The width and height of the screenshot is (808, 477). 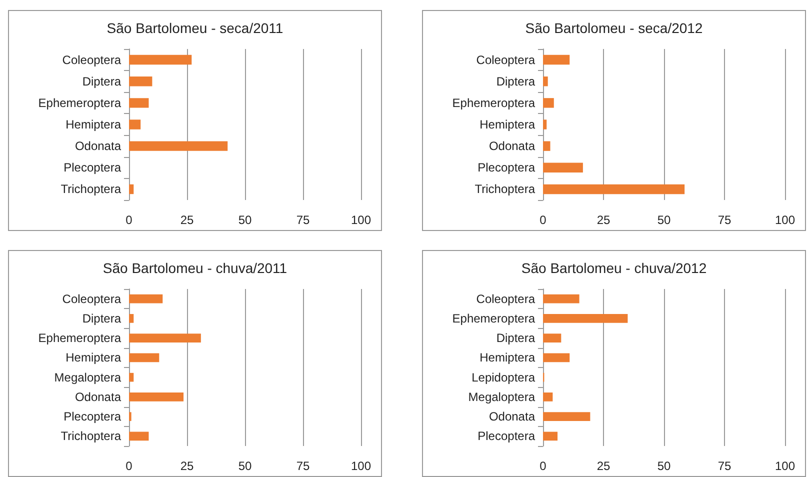 I want to click on chart-title: São Bartolomeu - chuva/2012, so click(x=614, y=268).